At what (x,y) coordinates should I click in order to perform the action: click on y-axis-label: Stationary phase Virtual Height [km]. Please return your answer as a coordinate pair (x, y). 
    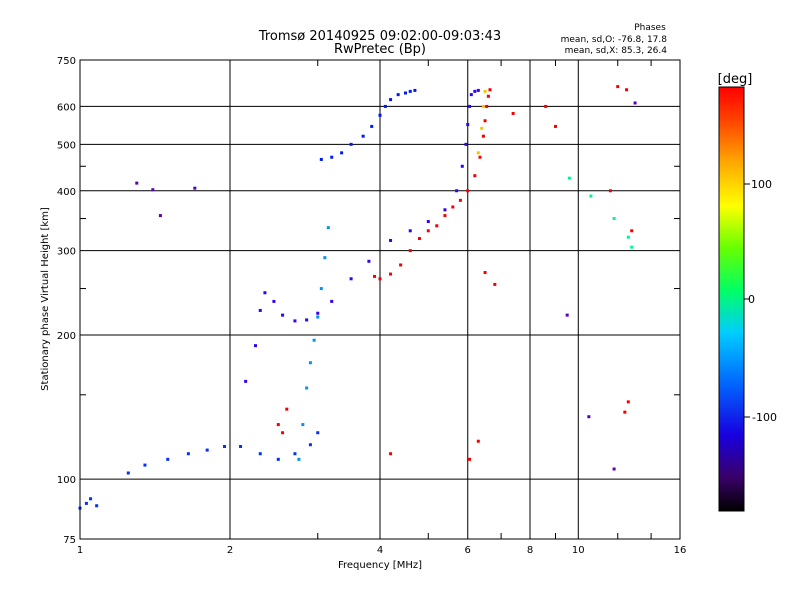
    Looking at the image, I should click on (45, 299).